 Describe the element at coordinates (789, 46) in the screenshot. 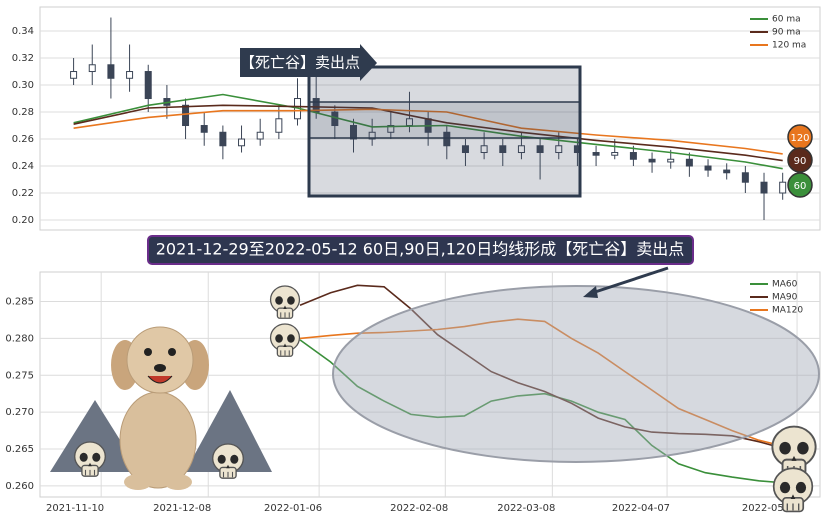

I see `legend-label: 120 ma` at that location.